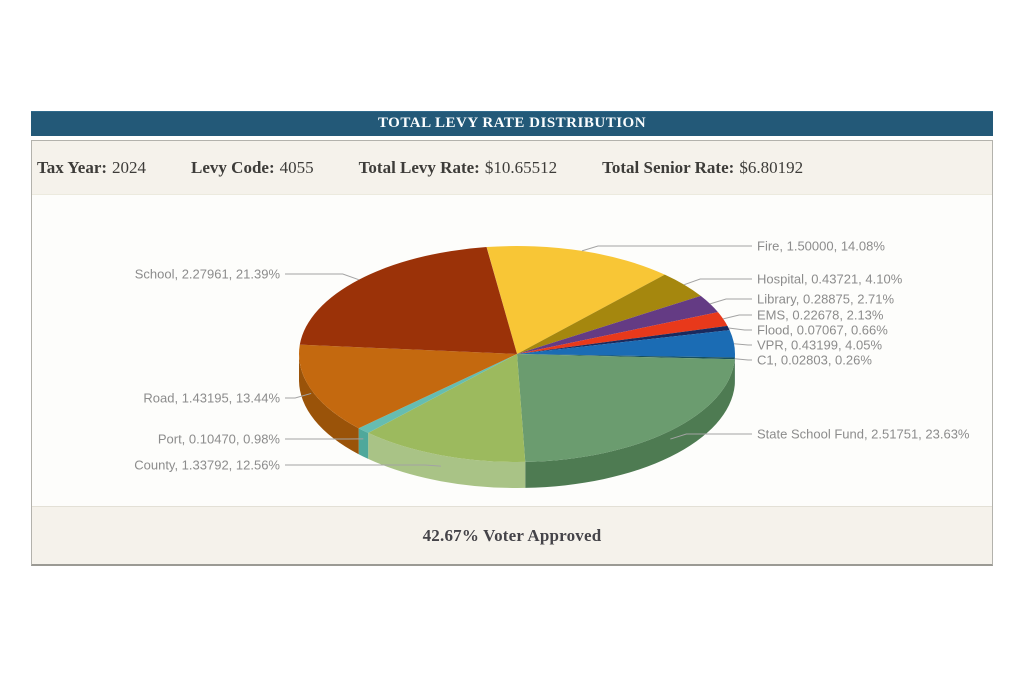  Describe the element at coordinates (626, 408) in the screenshot. I see `pie-slice-state-school-fund` at that location.